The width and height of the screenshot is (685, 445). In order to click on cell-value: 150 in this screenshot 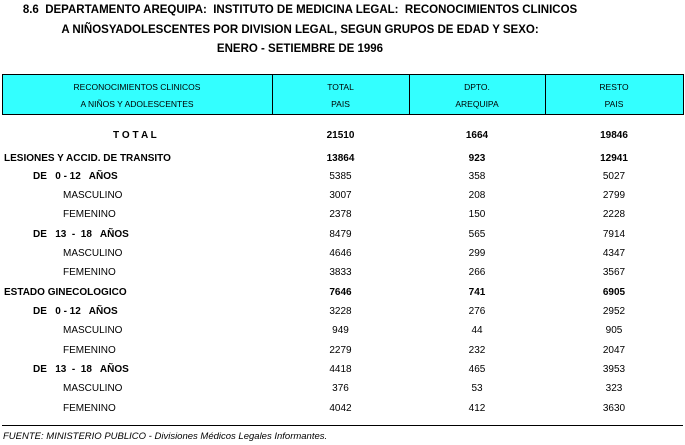, I will do `click(477, 214)`.